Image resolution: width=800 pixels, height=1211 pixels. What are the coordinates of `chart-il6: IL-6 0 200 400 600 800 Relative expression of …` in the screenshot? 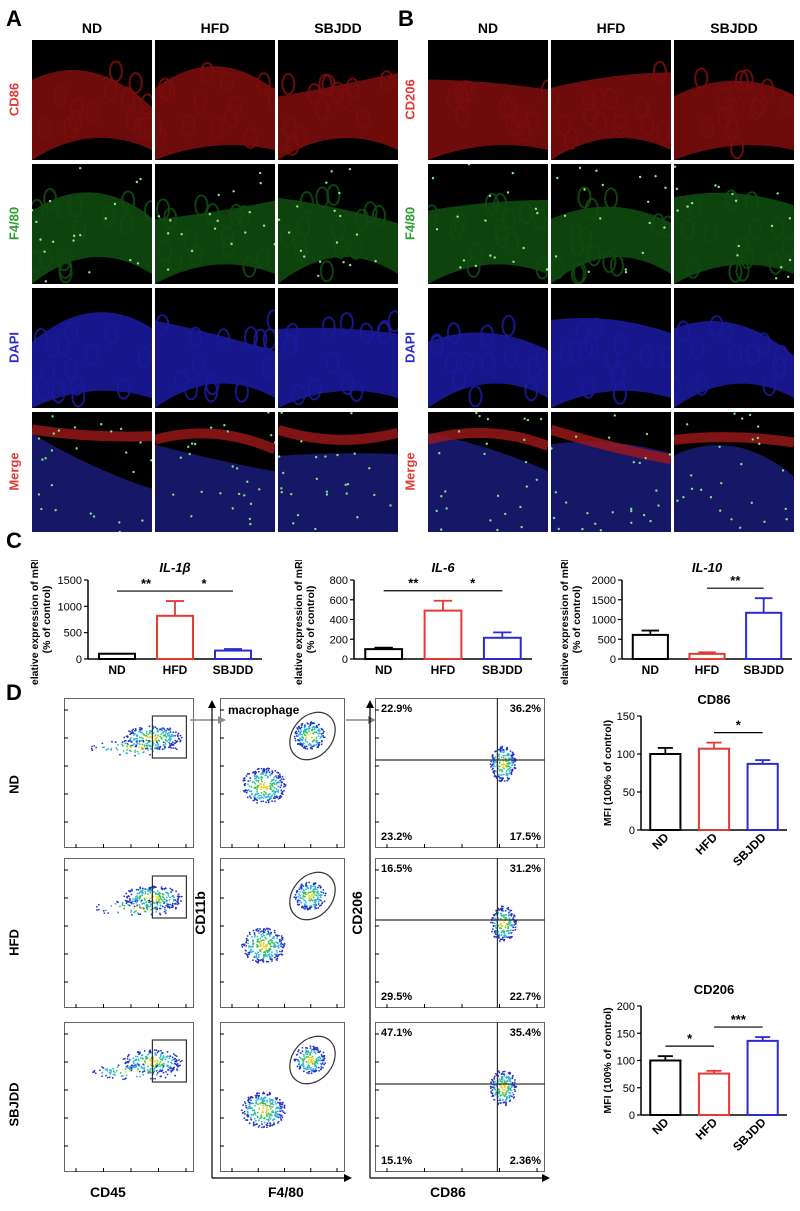 It's located at (412, 622).